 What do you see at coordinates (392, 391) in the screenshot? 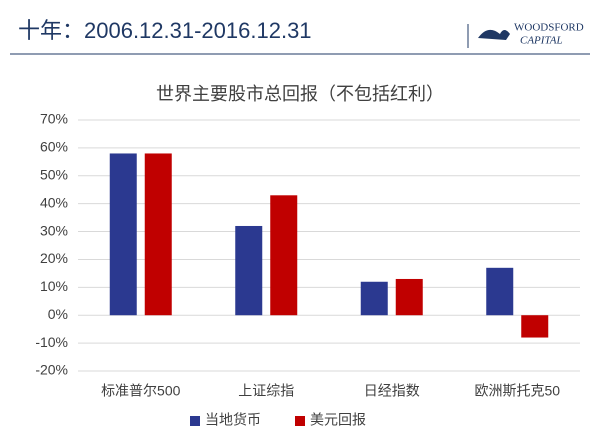
I see `x-tick-label: 日经指数` at bounding box center [392, 391].